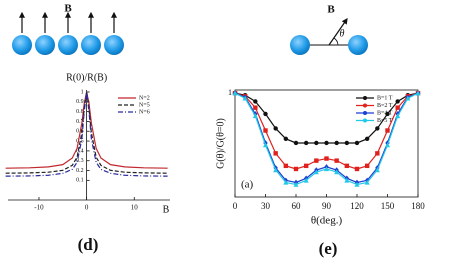 This screenshot has height=270, width=457. Describe the element at coordinates (329, 29) in the screenshot. I see `dimer-diagram: B θ` at that location.